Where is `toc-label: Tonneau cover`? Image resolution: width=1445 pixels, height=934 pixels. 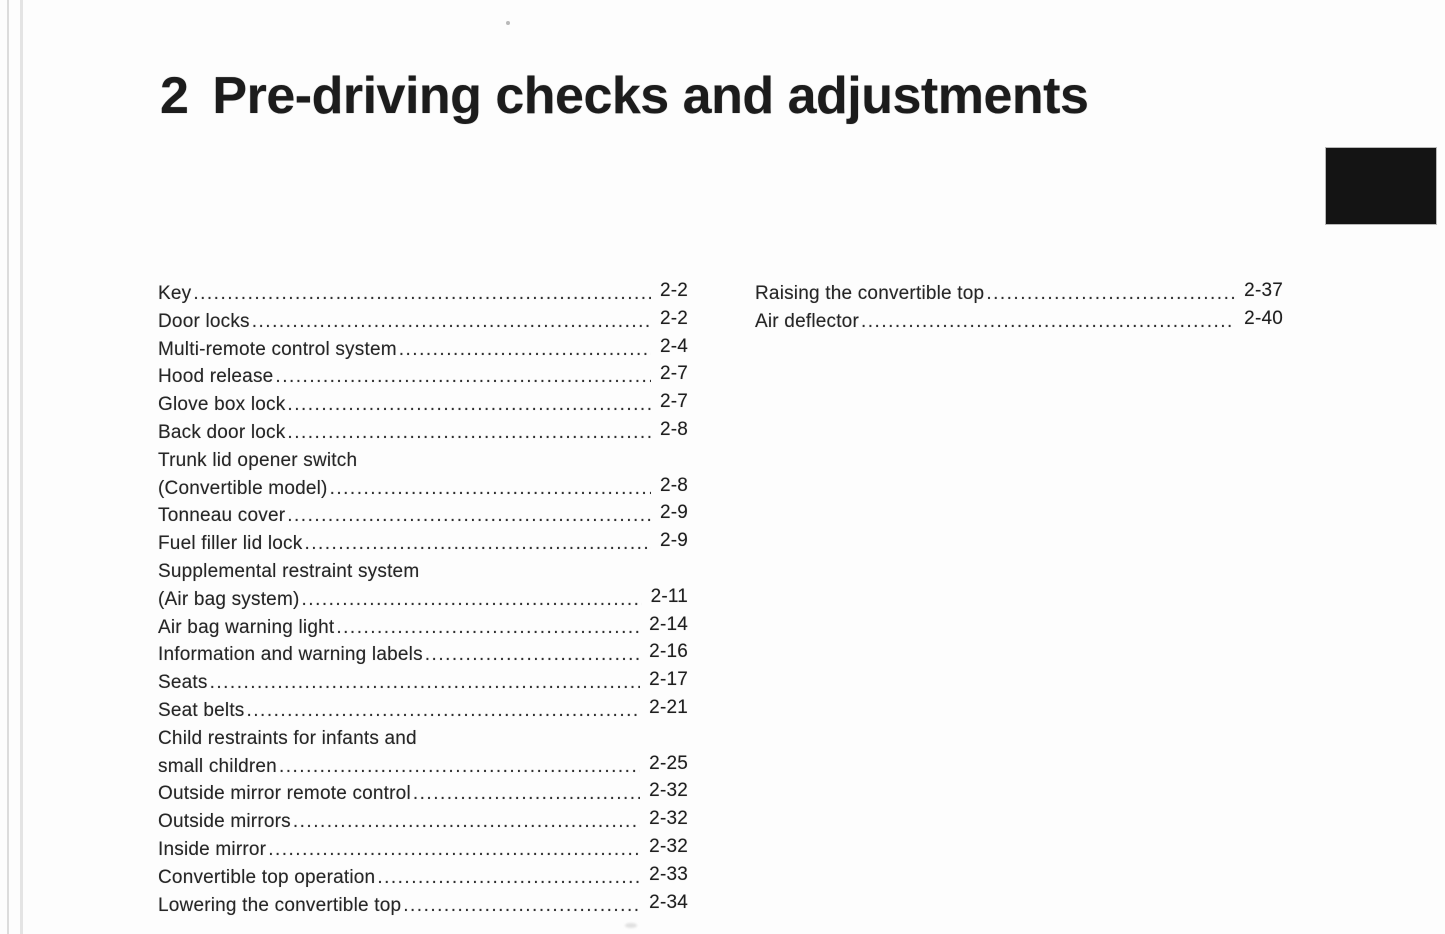
toc-label: Tonneau cover is located at coordinates (222, 516).